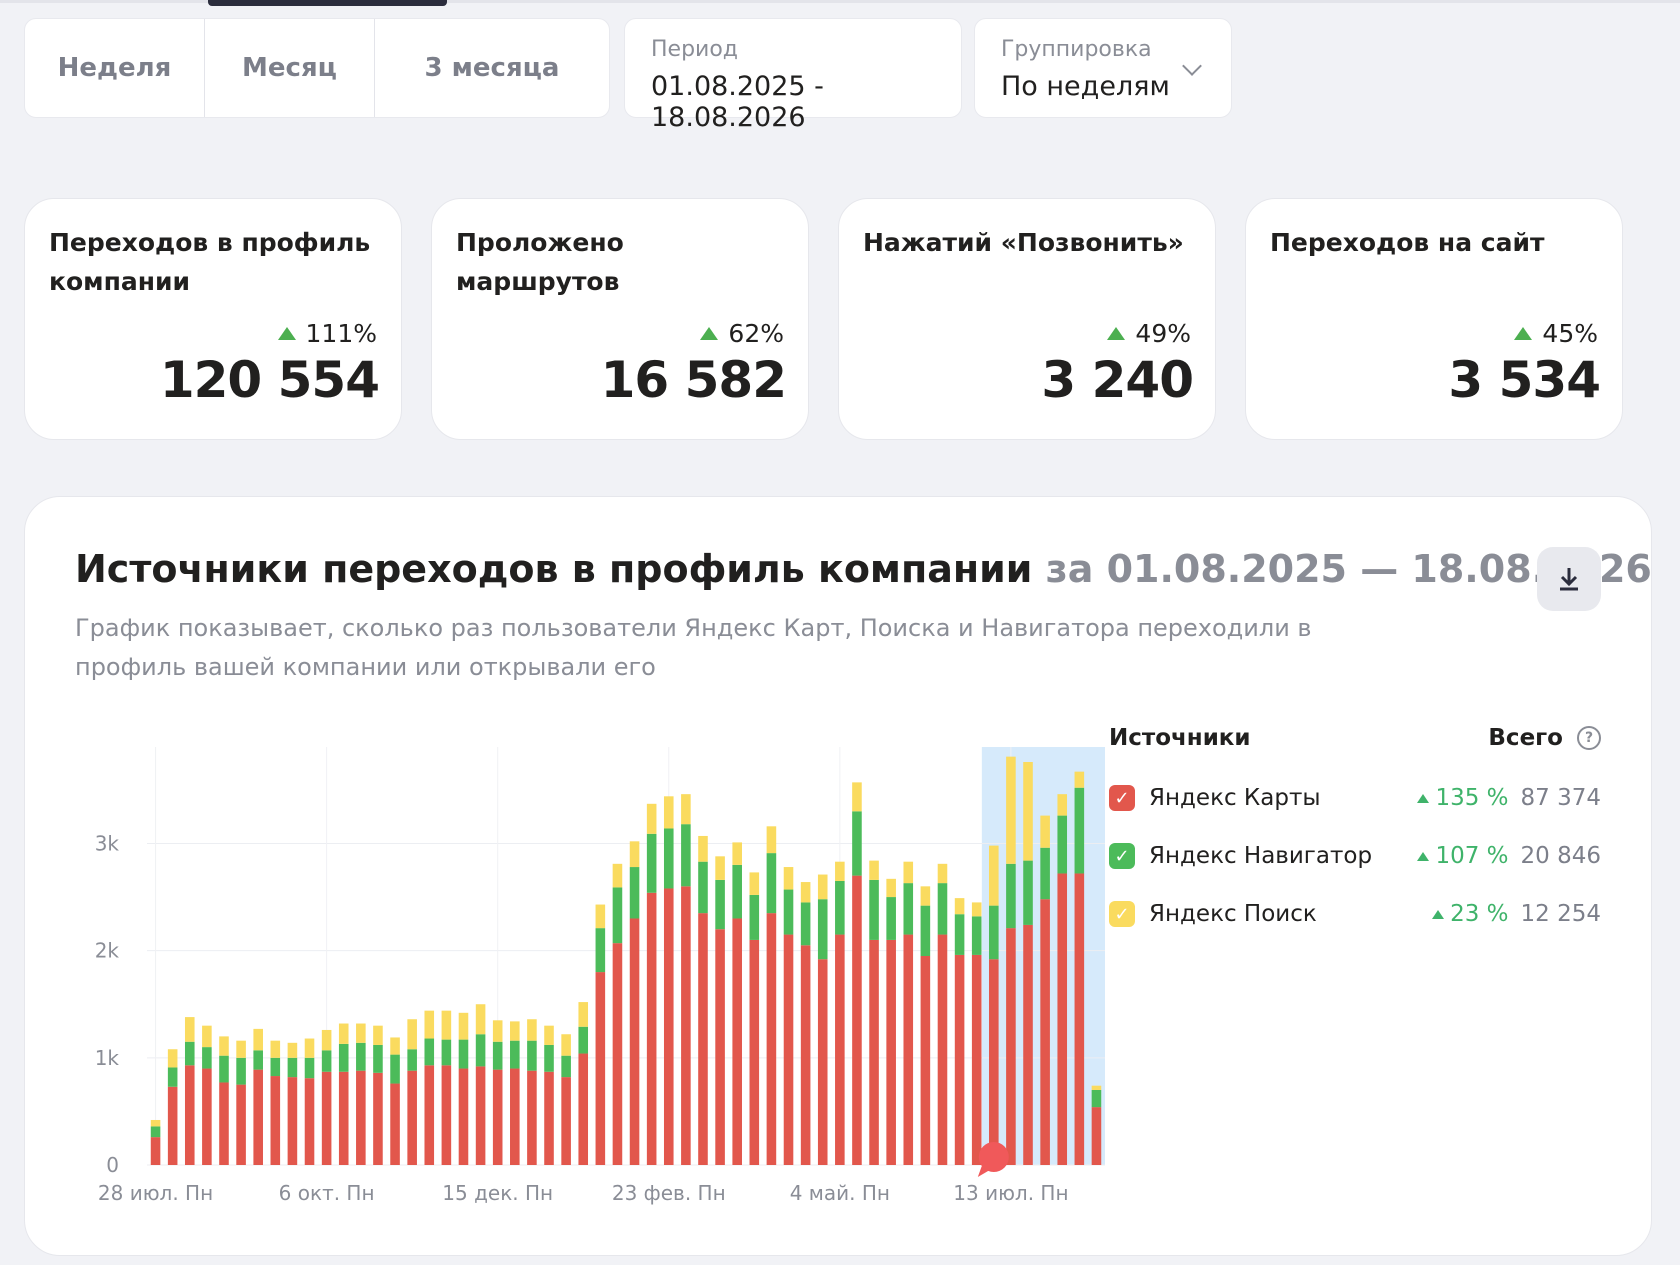 The width and height of the screenshot is (1680, 1265). I want to click on metric-delta-value: 111%, so click(341, 333).